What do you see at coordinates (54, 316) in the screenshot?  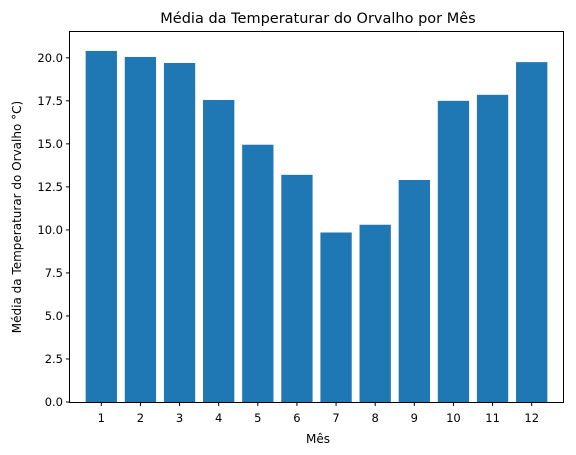 I see `y-tick-label: 5.0` at bounding box center [54, 316].